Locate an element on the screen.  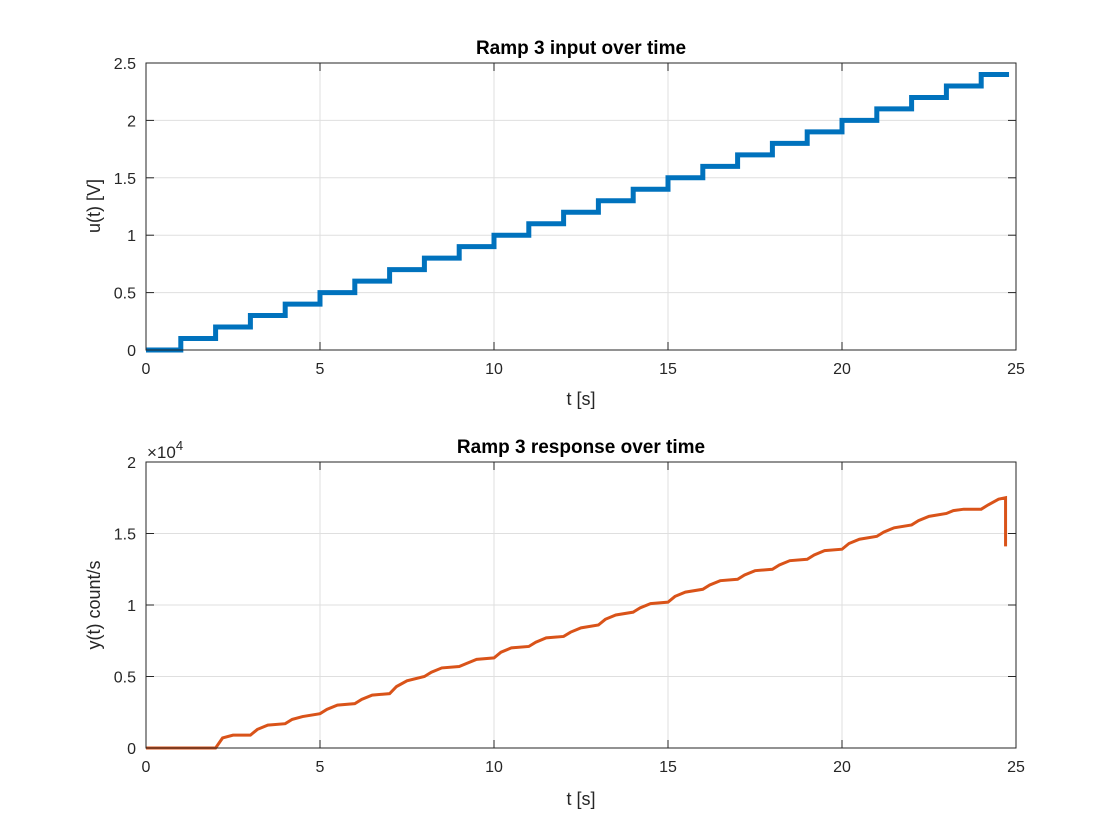
response-plot-exponent-power: 4 is located at coordinates (179, 445).